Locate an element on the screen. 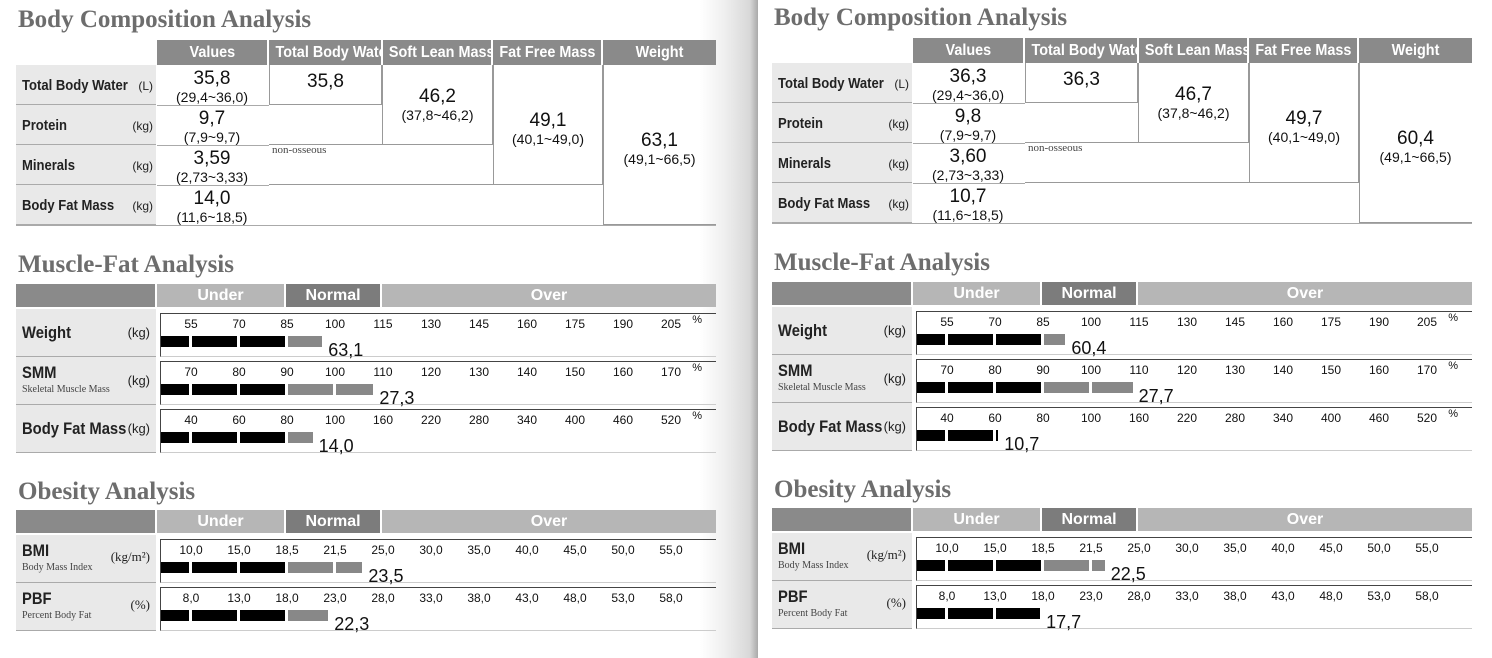  axis-tick-label: 18,0 is located at coordinates (287, 598).